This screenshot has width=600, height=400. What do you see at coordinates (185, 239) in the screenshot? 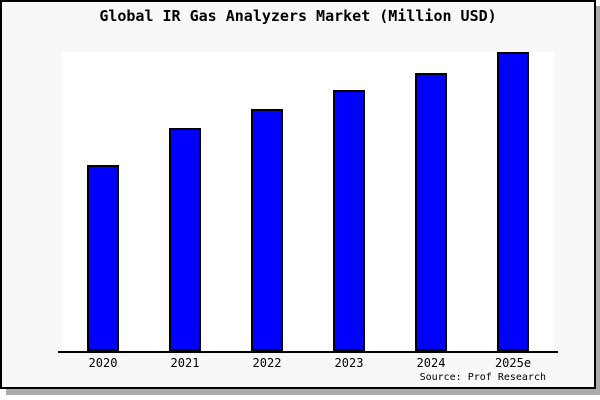
I see `bar-2021` at bounding box center [185, 239].